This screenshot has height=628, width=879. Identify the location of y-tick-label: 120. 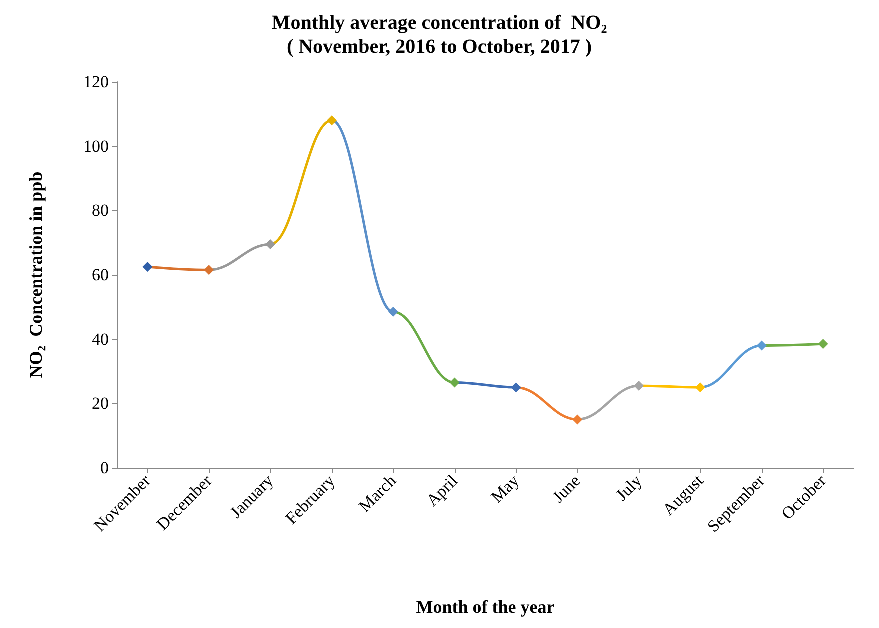
(96, 82).